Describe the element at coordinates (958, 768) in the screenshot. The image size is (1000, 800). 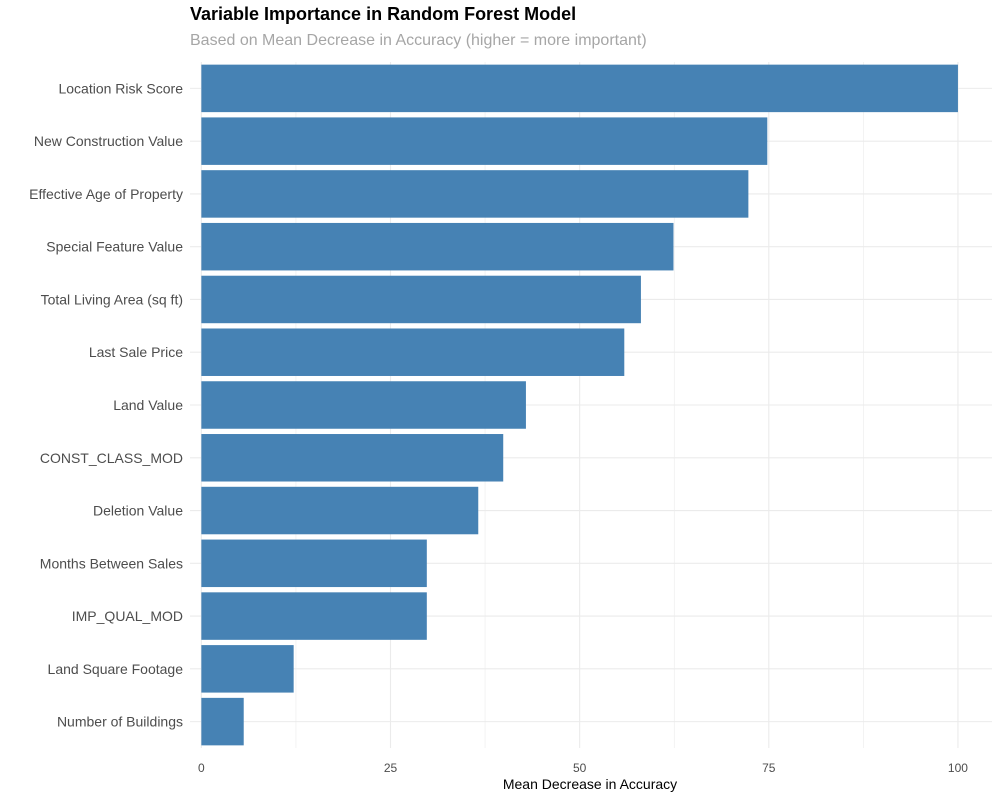
I see `x-tick-label: 100` at that location.